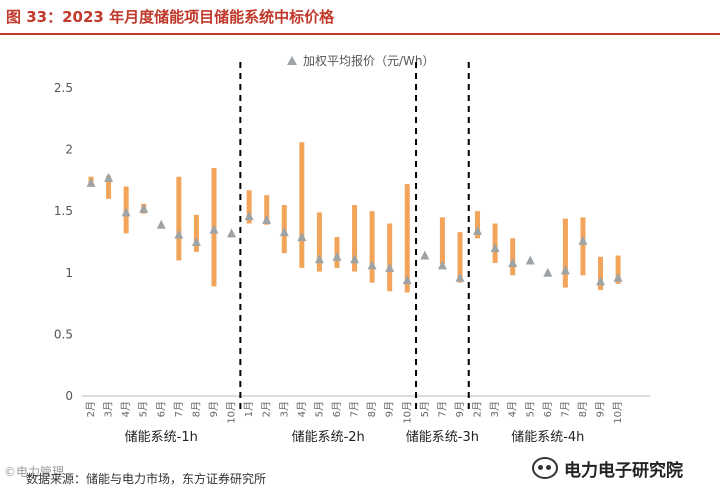 The height and width of the screenshot is (493, 720). I want to click on x-tick-label: 1月, so click(249, 409).